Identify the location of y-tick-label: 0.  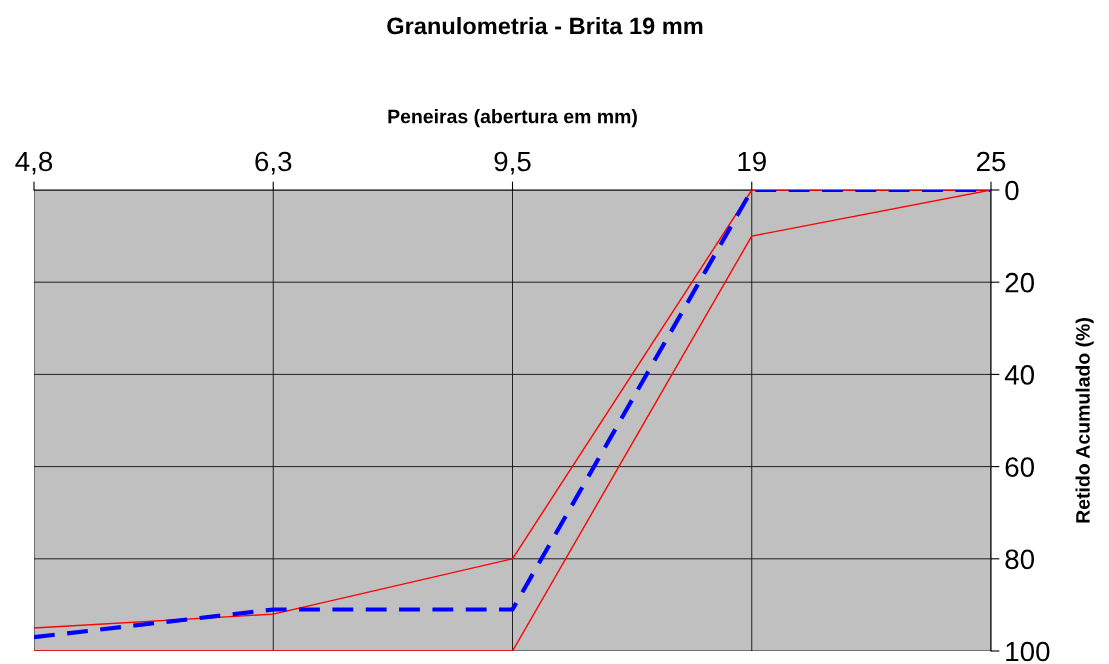
(1012, 190).